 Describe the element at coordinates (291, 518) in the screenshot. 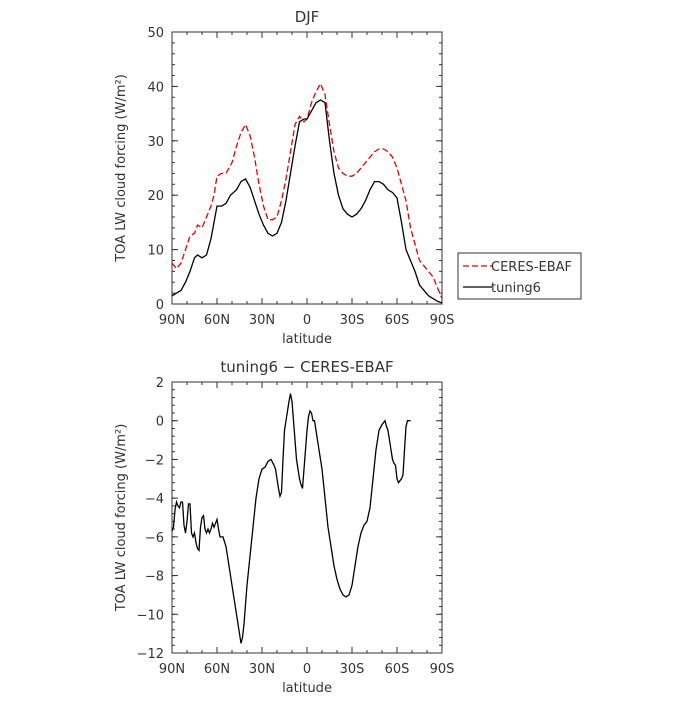

I see `series-line-difference` at that location.